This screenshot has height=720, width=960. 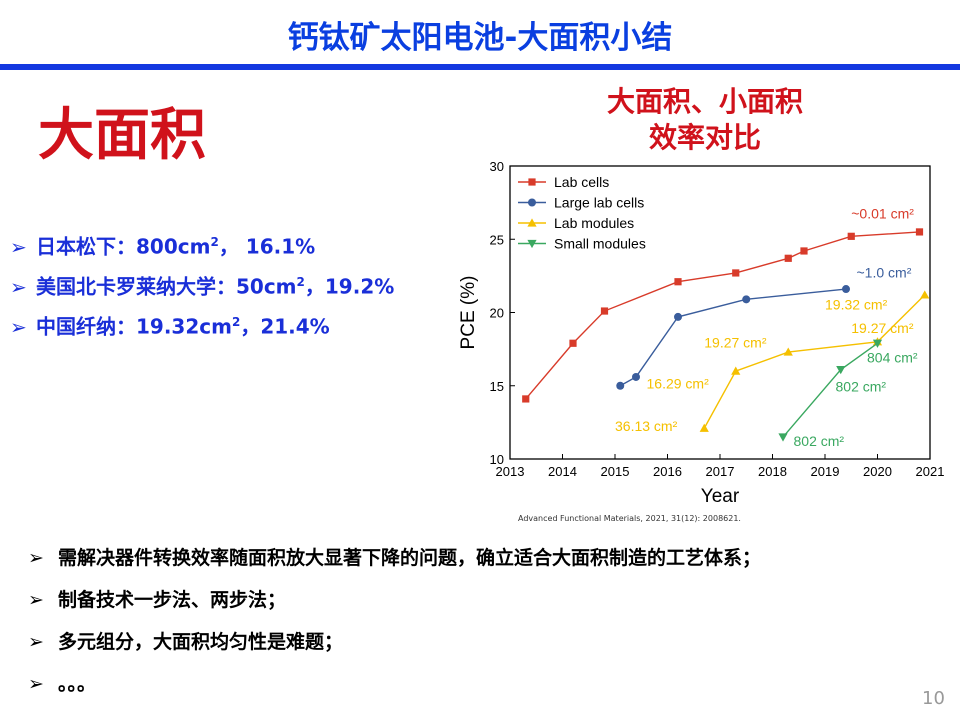 What do you see at coordinates (720, 496) in the screenshot?
I see `x-axis-label: Year` at bounding box center [720, 496].